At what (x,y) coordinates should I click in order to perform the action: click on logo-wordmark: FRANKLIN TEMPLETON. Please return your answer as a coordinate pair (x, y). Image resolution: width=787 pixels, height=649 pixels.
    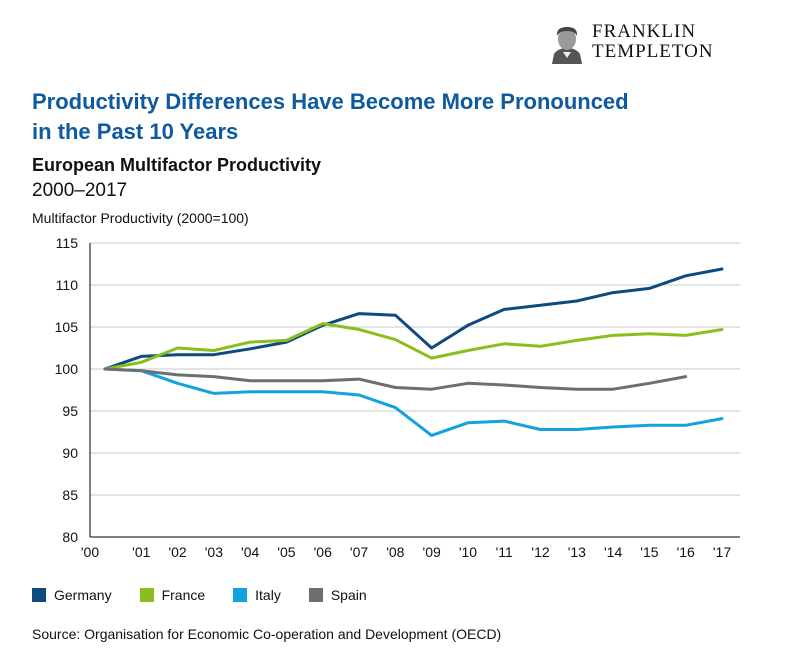
    Looking at the image, I should click on (653, 42).